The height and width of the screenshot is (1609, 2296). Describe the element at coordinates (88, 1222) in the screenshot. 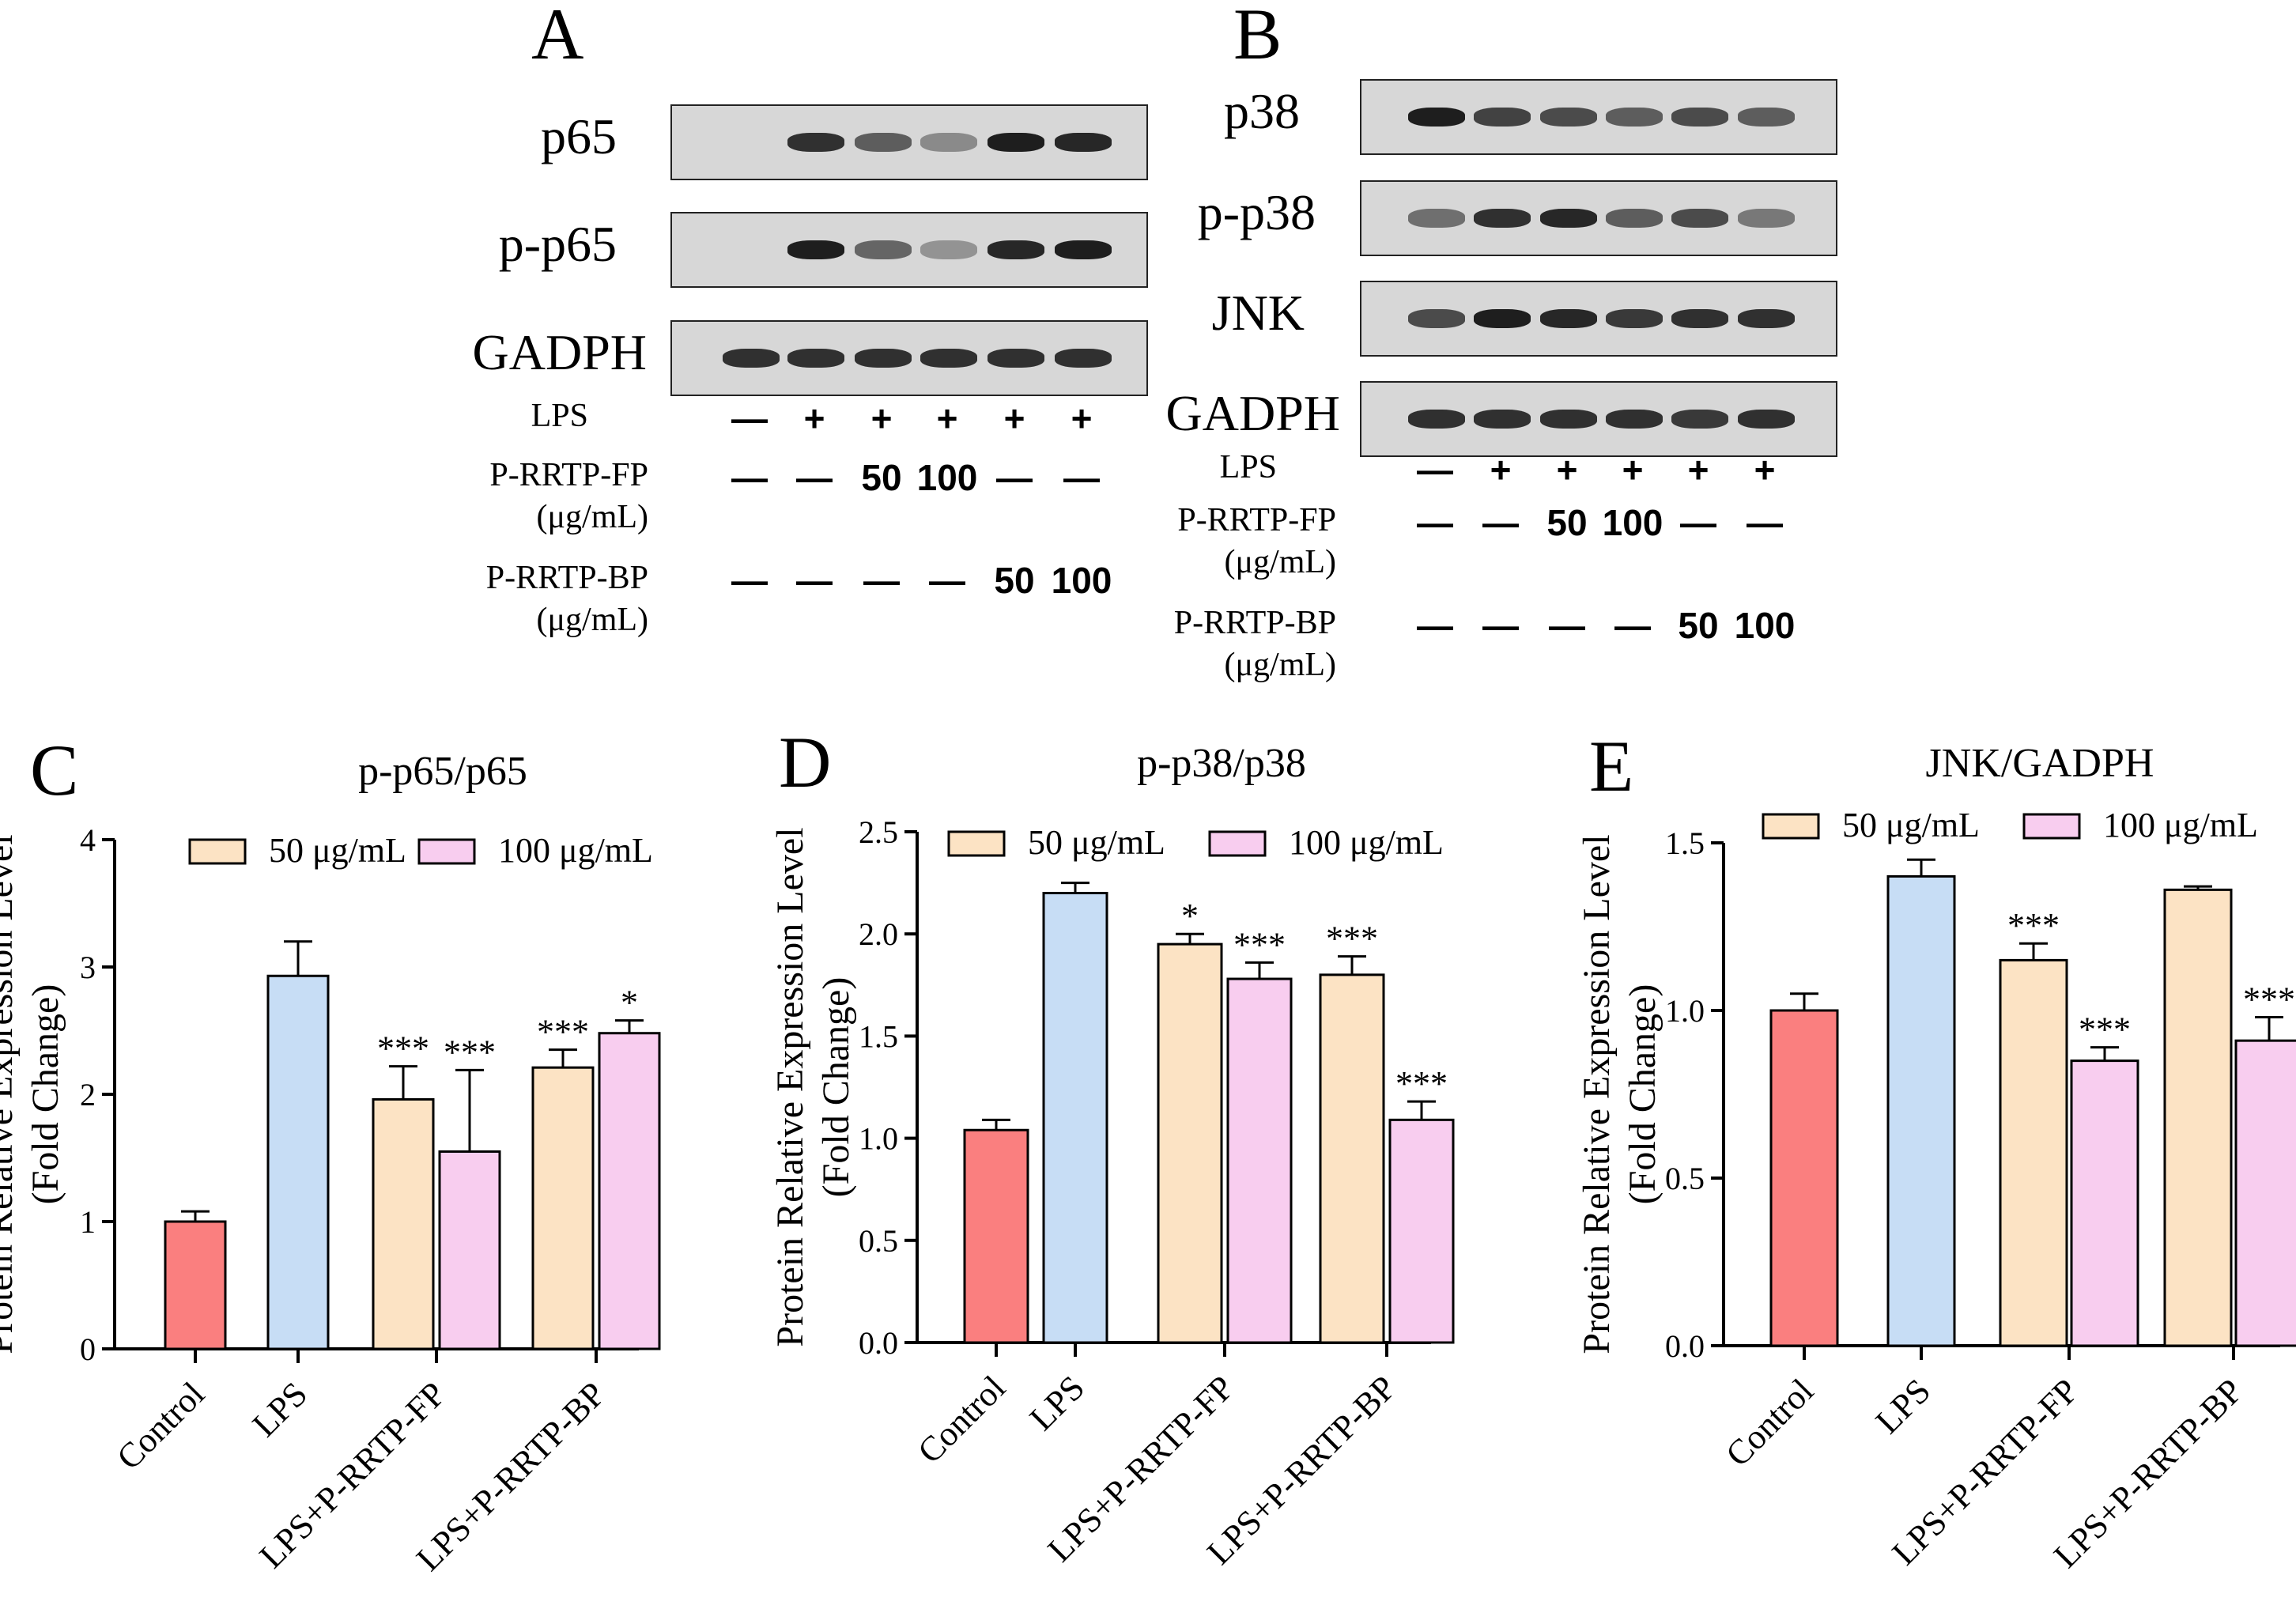

I see `y-tick-label: 1` at that location.